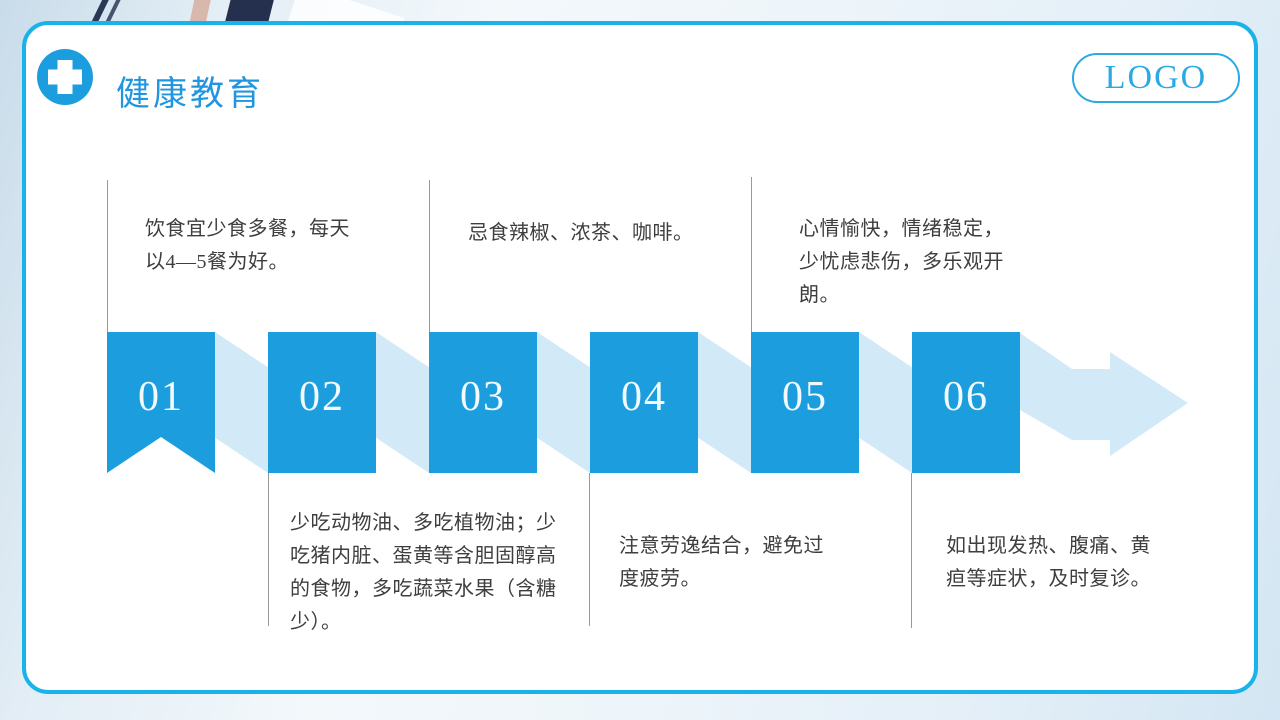  Describe the element at coordinates (966, 396) in the screenshot. I see `step-number: 06` at that location.